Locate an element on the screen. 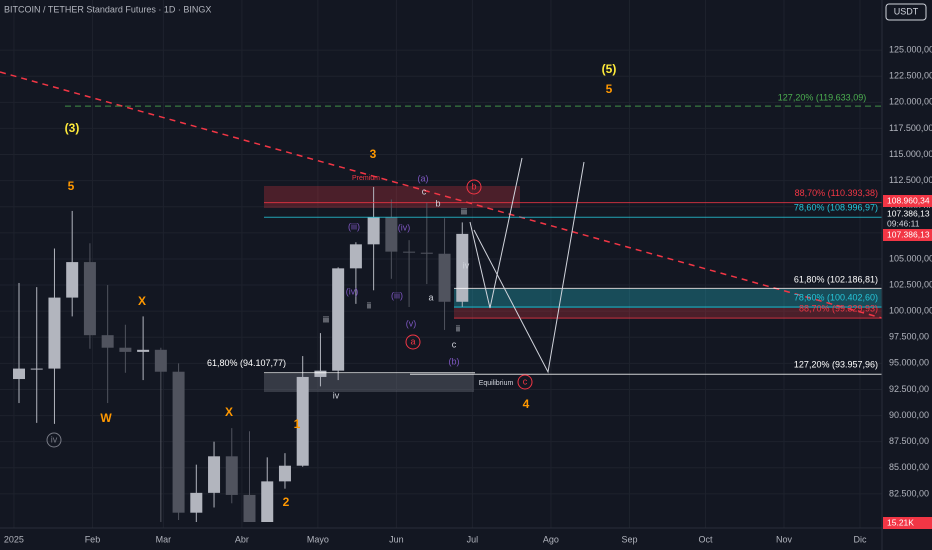  y-tick-label: 85.000,00 is located at coordinates (909, 467).